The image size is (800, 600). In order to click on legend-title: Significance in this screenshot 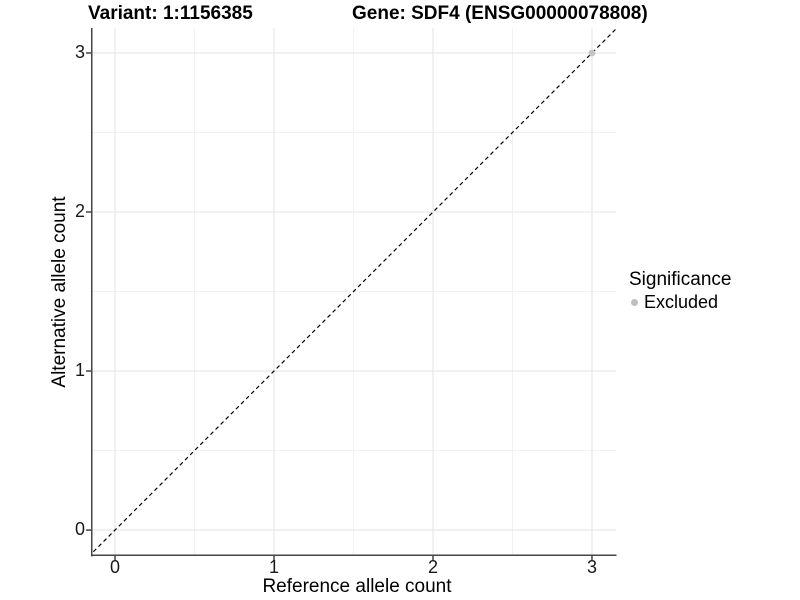, I will do `click(680, 279)`.